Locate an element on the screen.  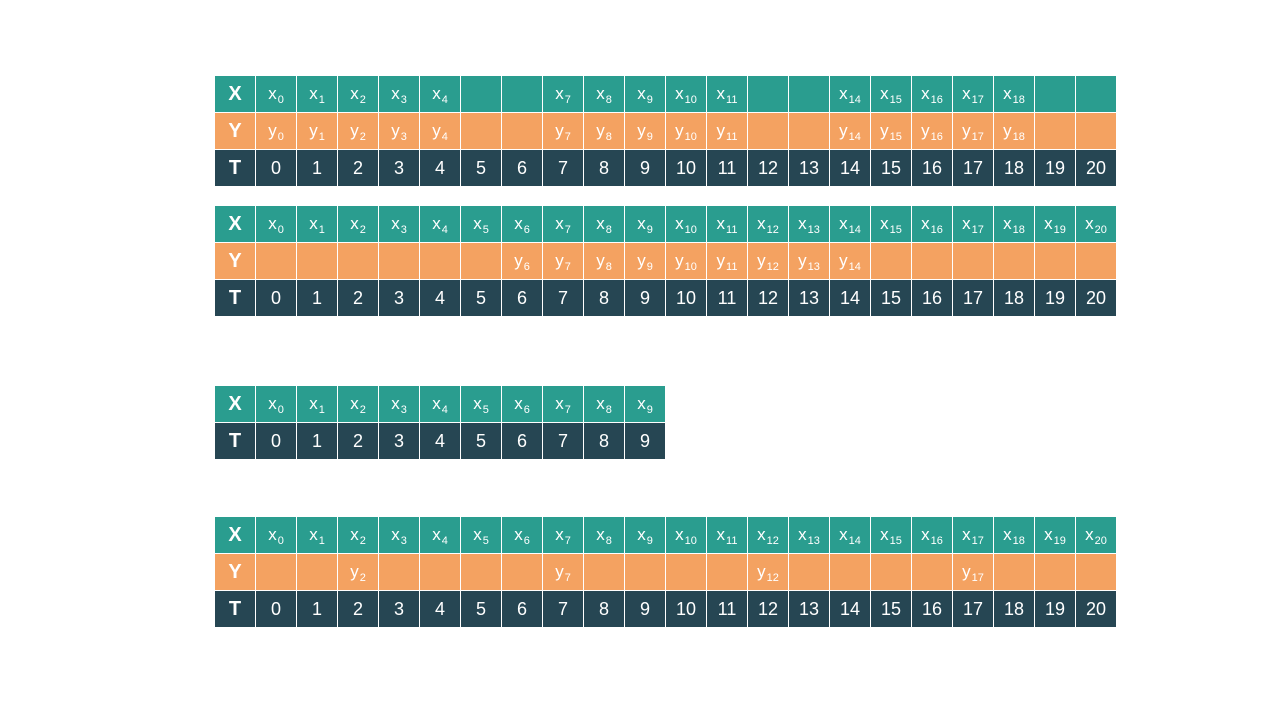
y-subscript: 13 is located at coordinates (813, 267).